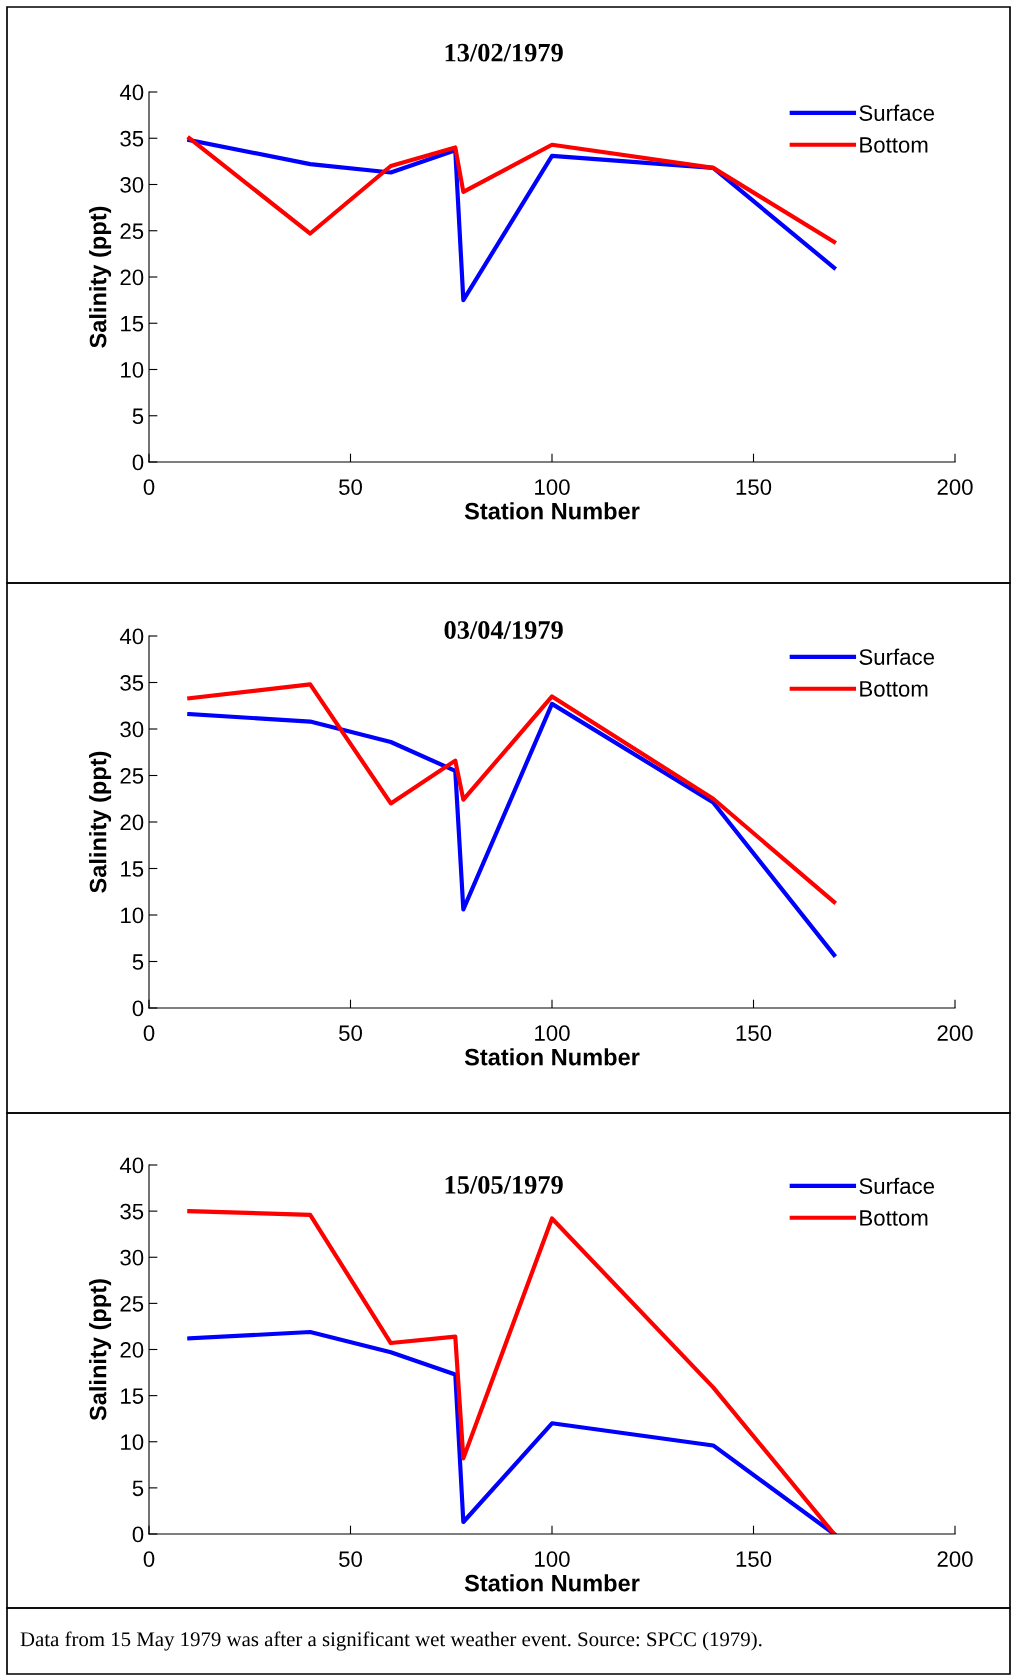  Describe the element at coordinates (391, 1641) in the screenshot. I see `text: Data from 15 May 1979 was after a significant wet weather event. Source: SPCC (1979).` at that location.